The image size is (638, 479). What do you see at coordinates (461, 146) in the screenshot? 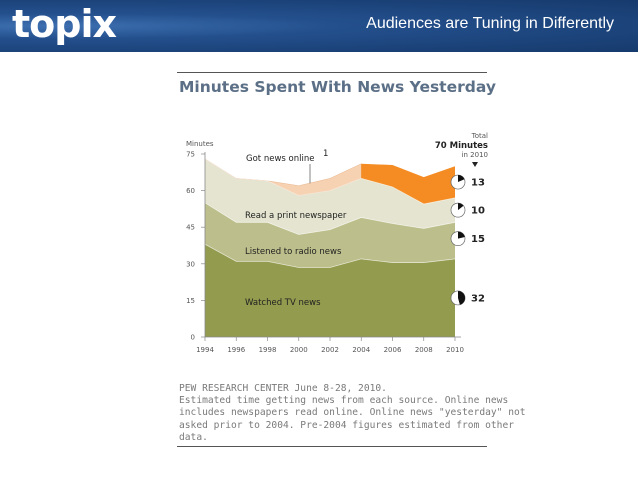
I see `total-minutes: 70 Minutes` at bounding box center [461, 146].